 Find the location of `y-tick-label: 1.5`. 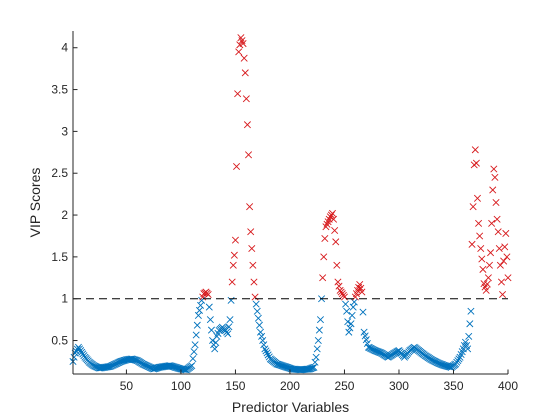

y-tick-label: 1.5 is located at coordinates (59, 257).